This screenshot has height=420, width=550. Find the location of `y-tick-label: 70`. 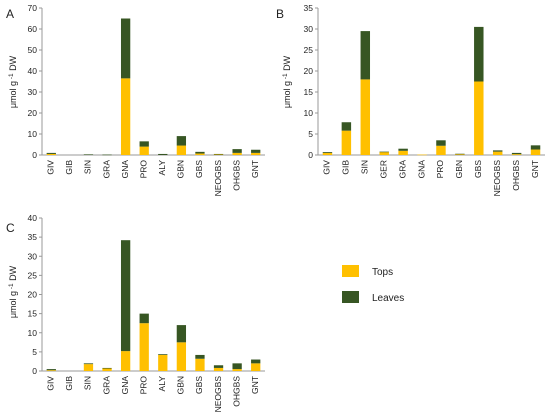

y-tick-label: 70 is located at coordinates (33, 8).